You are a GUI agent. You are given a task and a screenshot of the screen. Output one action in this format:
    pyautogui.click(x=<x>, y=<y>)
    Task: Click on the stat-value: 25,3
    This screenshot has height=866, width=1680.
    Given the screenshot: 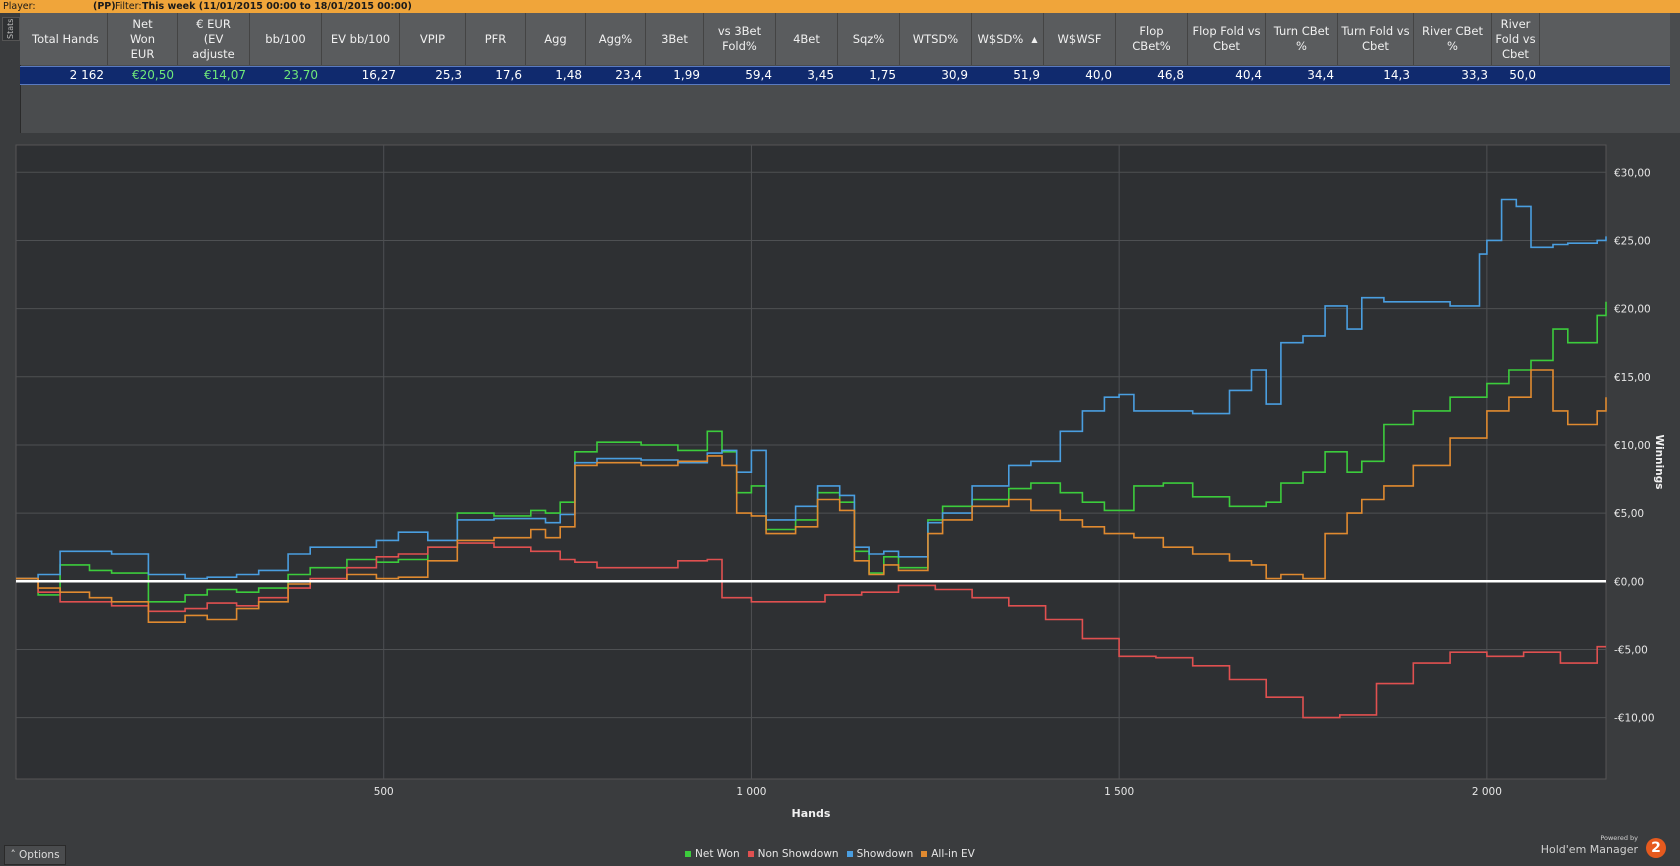 What is the action you would take?
    pyautogui.click(x=448, y=75)
    